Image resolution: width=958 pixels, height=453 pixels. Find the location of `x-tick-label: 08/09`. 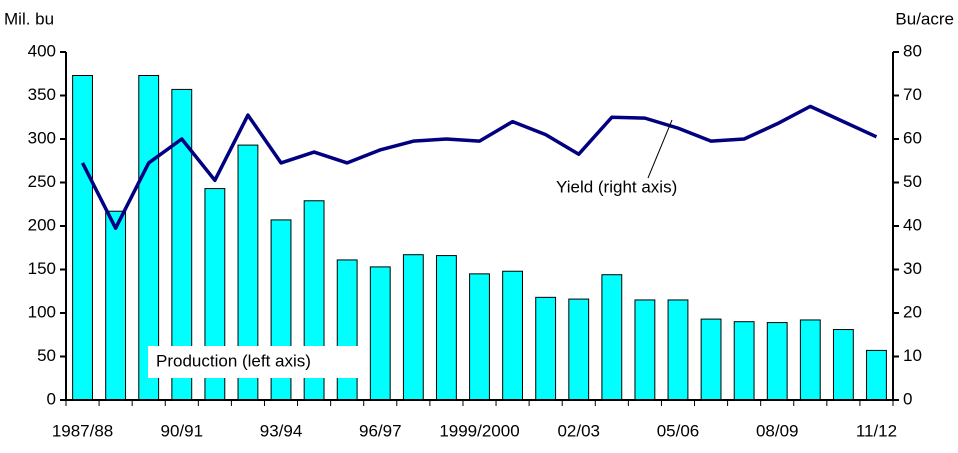

x-tick-label: 08/09 is located at coordinates (777, 430).